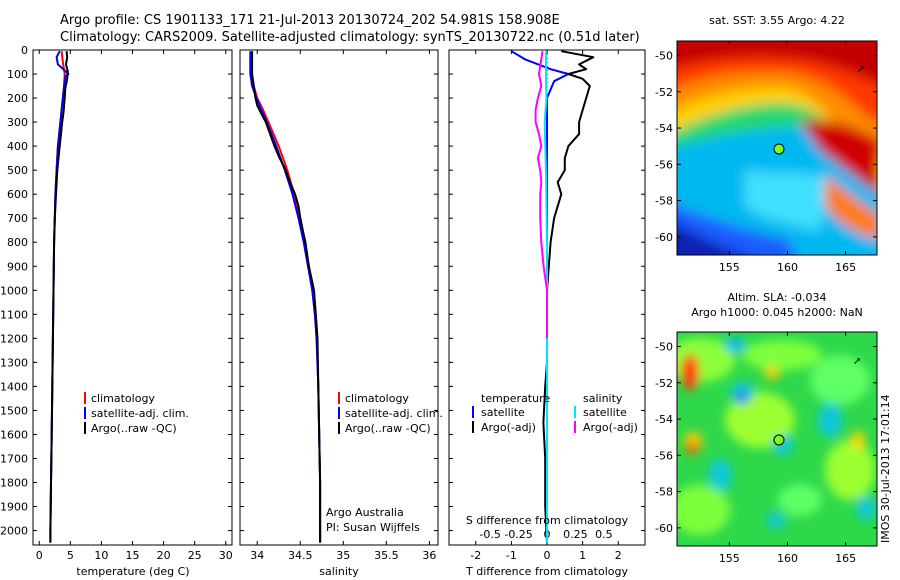 This screenshot has height=580, width=900. I want to click on salinity-diff-axis-title: S difference from climatology, so click(547, 520).